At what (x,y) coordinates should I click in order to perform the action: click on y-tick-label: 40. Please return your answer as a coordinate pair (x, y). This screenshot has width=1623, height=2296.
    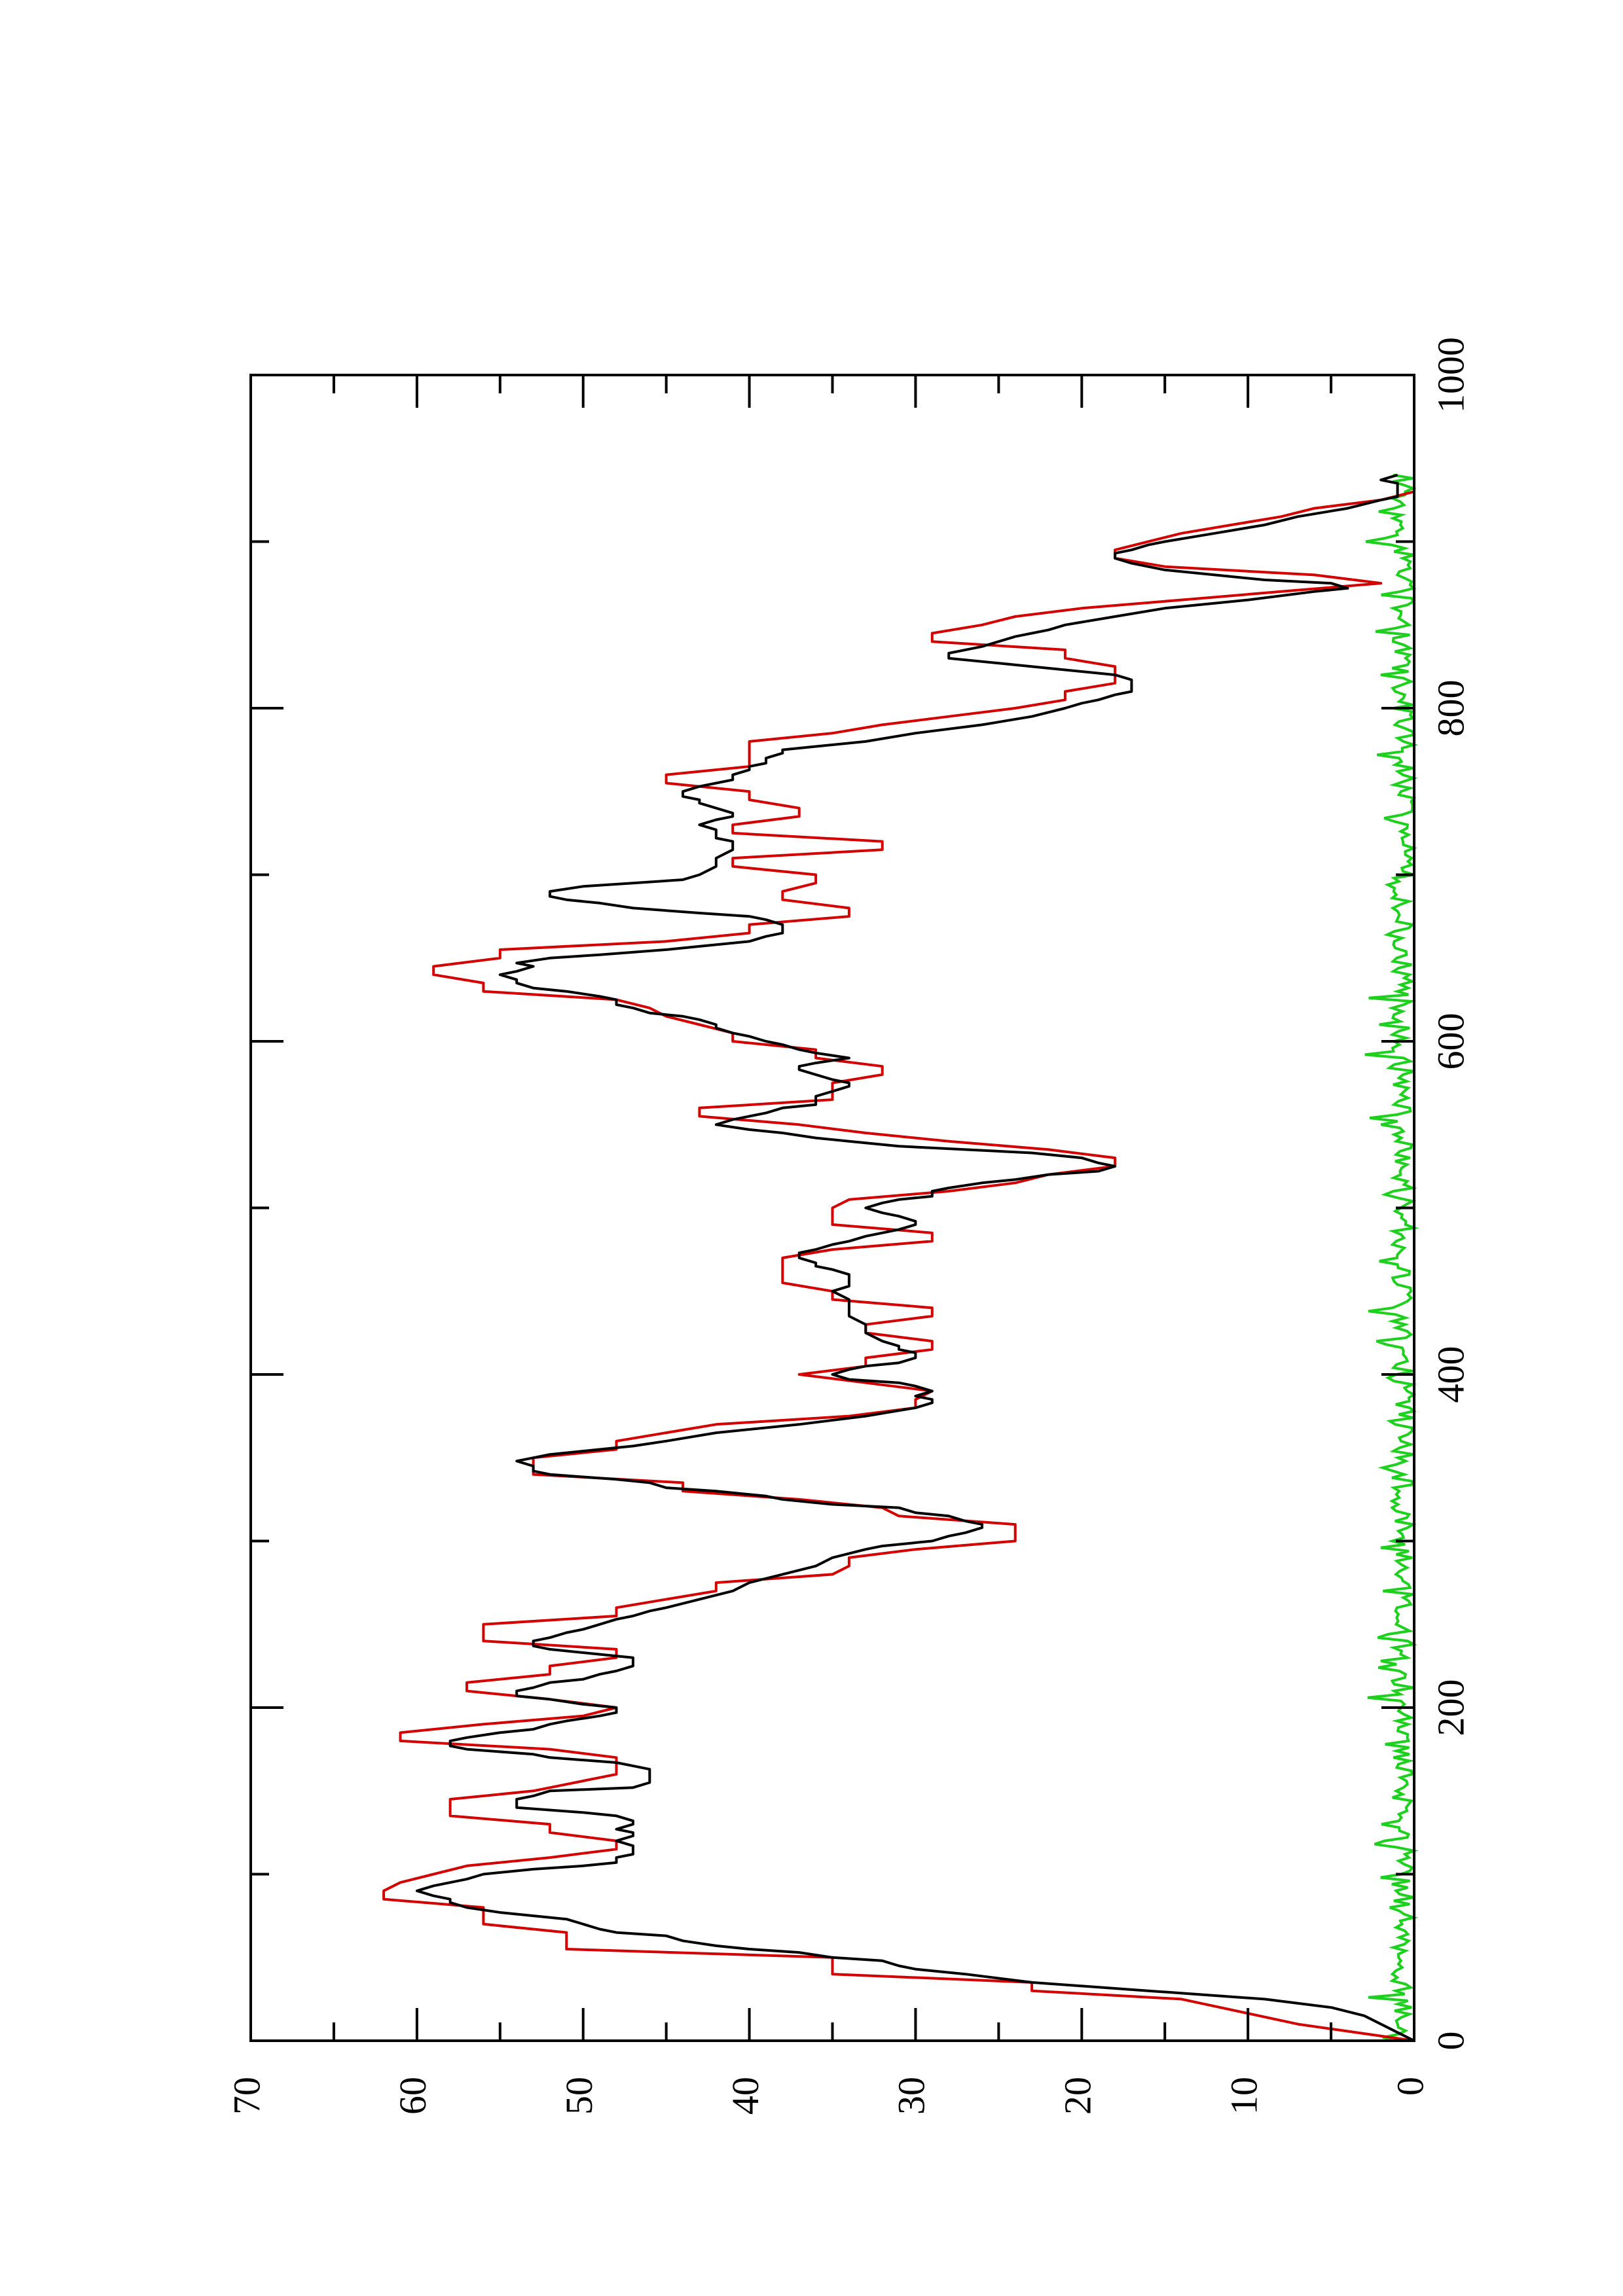
    Looking at the image, I should click on (745, 2096).